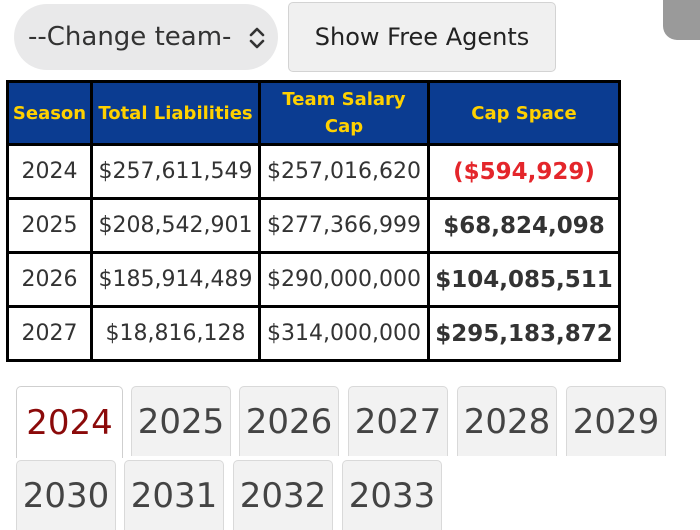 The width and height of the screenshot is (700, 530). Describe the element at coordinates (344, 99) in the screenshot. I see `header-team-salary-cap-line1: Team Salary` at that location.